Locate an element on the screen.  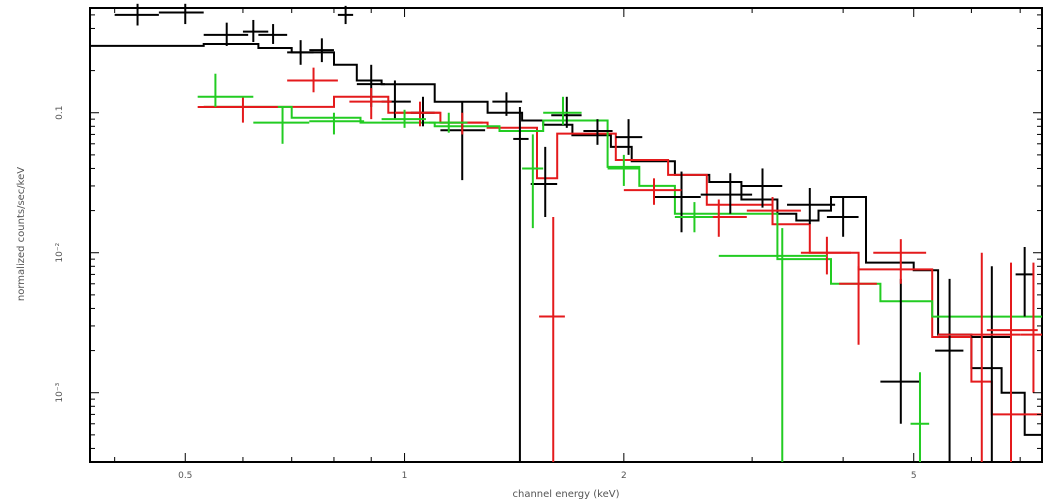
y-tick-label: 10⁻² is located at coordinates (60, 252).